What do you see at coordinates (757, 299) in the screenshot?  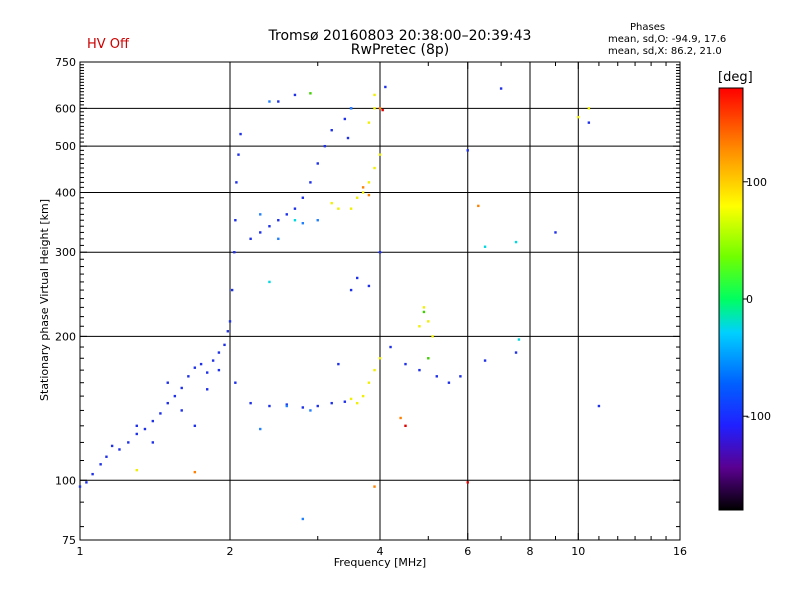 I see `colorbar-ticks: 100 0 -100` at bounding box center [757, 299].